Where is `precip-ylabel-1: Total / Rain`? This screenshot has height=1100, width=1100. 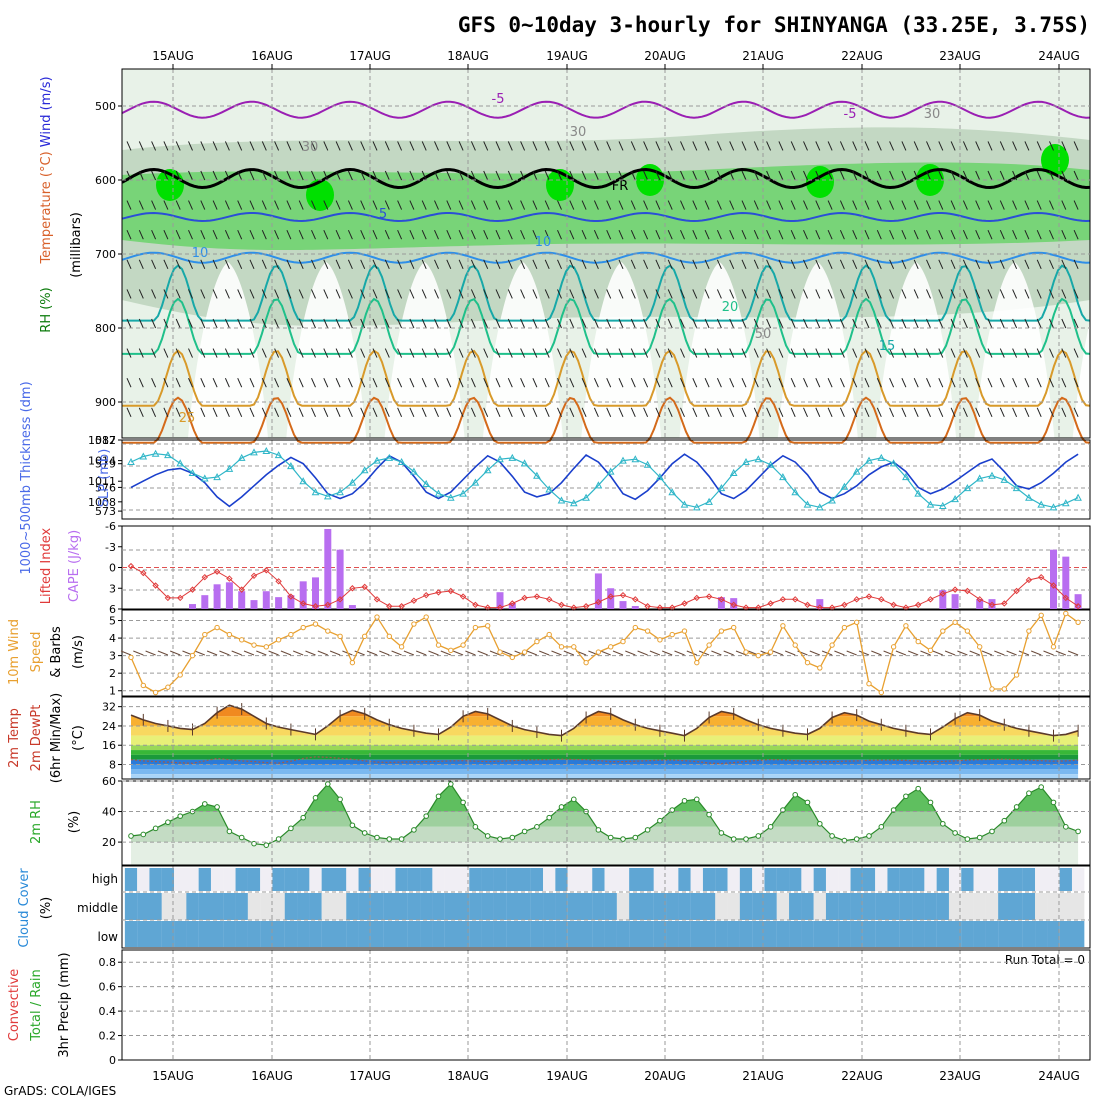
precip-ylabel-1: Total / Rain is located at coordinates (36, 1005).